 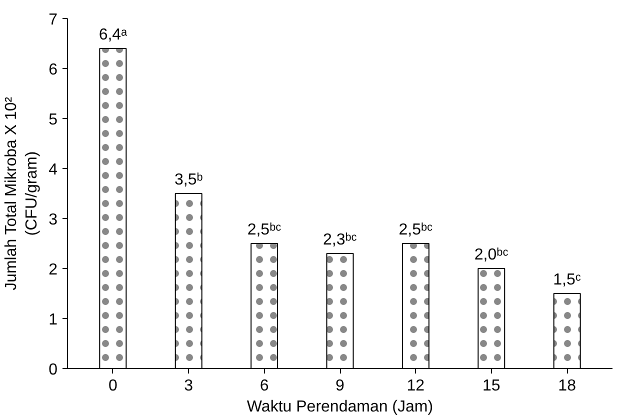 What do you see at coordinates (340, 407) in the screenshot?
I see `x-axis-title: Waktu Perendaman (Jam)` at bounding box center [340, 407].